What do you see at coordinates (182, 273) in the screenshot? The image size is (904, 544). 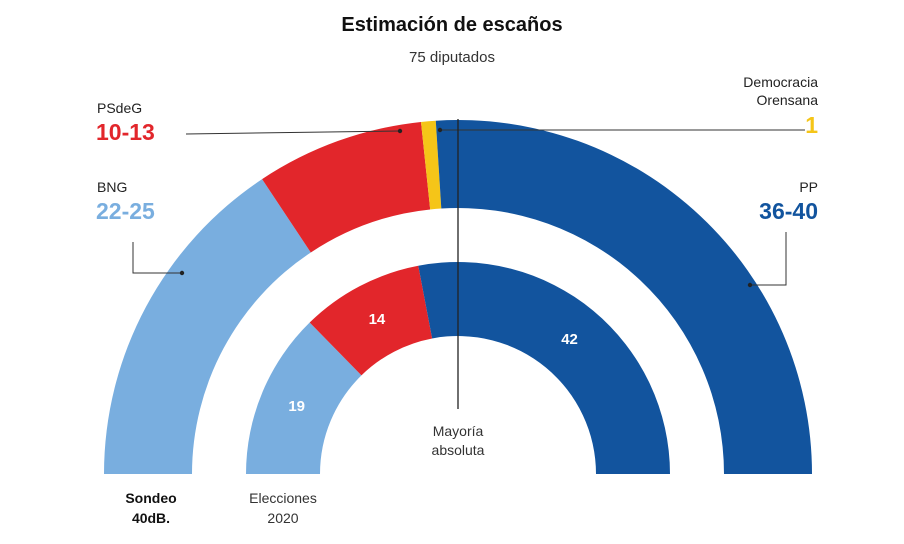 I see `bng-connector-dot` at bounding box center [182, 273].